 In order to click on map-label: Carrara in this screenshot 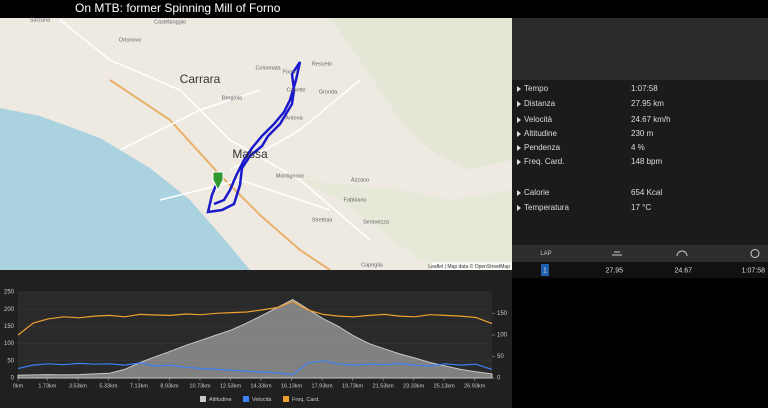, I will do `click(200, 79)`.